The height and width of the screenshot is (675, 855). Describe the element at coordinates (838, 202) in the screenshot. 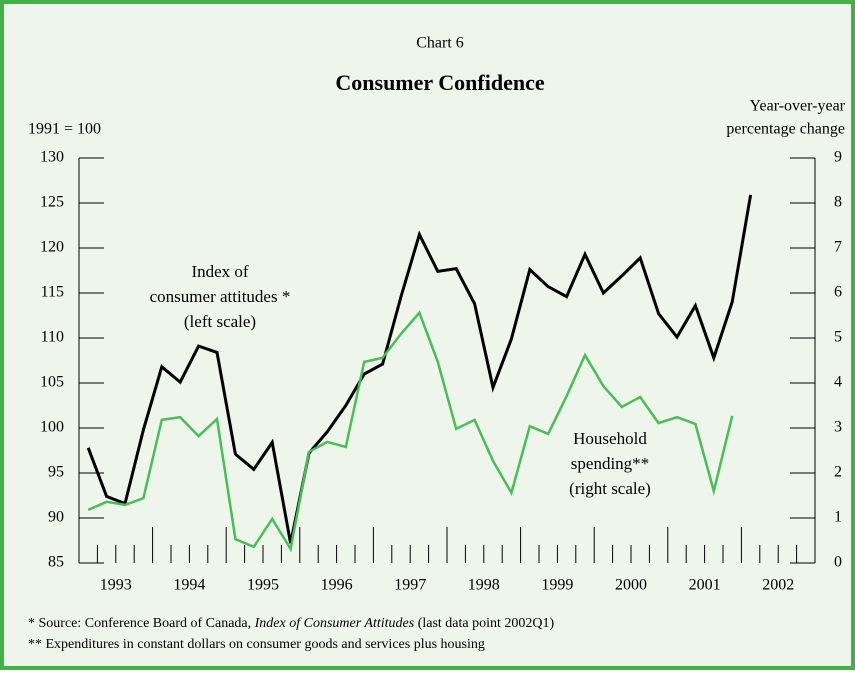

I see `y2-tick-label: 8` at that location.